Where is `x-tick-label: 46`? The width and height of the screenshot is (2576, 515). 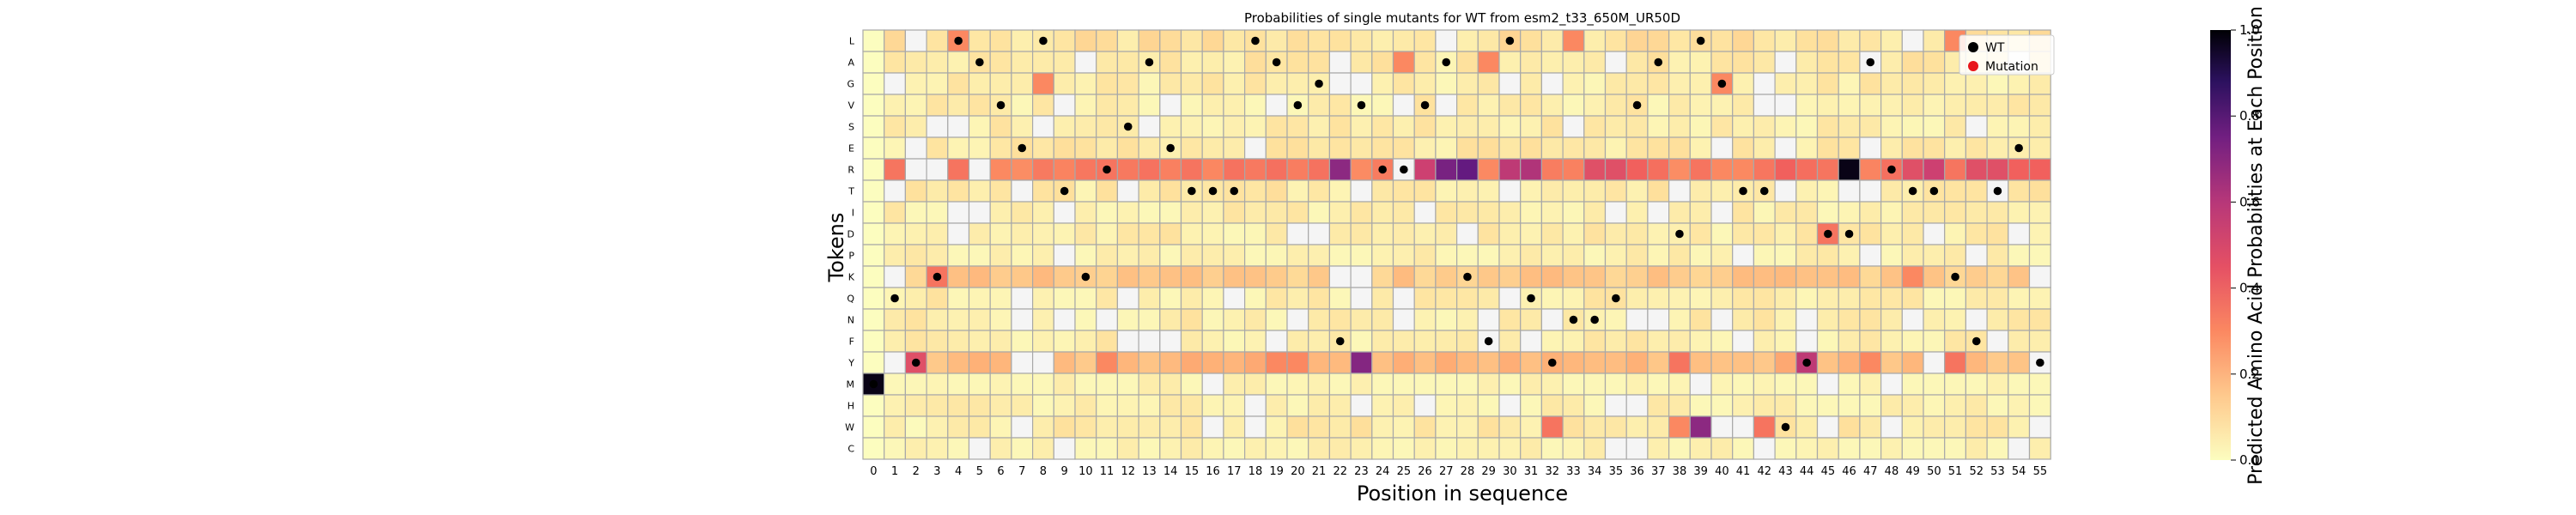 x-tick-label: 46 is located at coordinates (1849, 471).